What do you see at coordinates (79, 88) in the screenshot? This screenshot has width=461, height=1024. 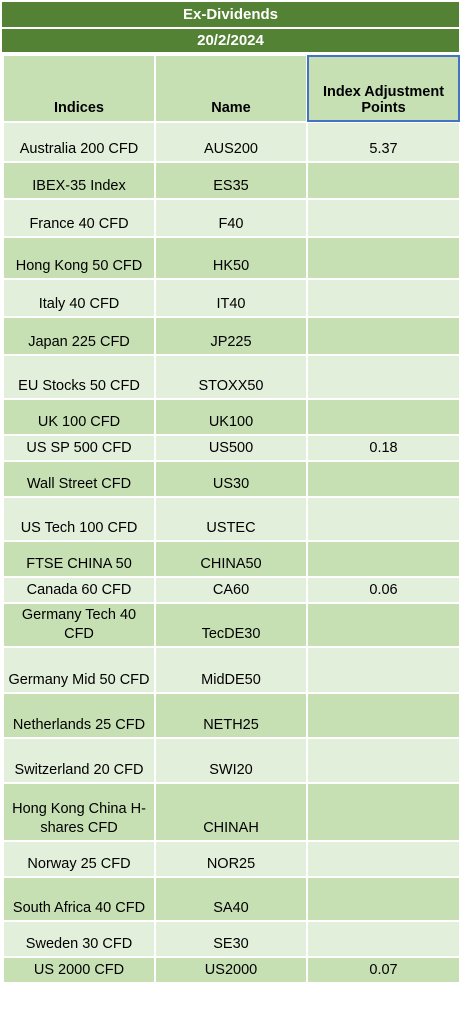 I see `column-header-indices: Indices` at bounding box center [79, 88].